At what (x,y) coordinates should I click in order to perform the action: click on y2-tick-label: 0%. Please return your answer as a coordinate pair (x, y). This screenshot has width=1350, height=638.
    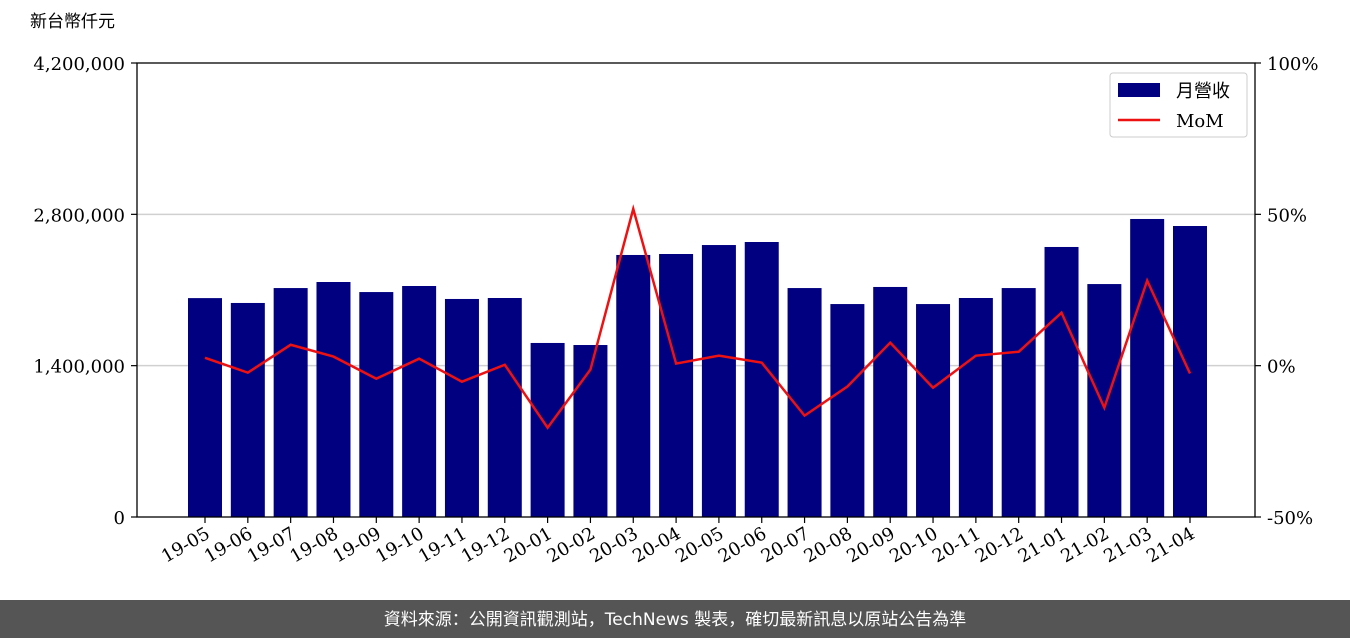
    Looking at the image, I should click on (1281, 367).